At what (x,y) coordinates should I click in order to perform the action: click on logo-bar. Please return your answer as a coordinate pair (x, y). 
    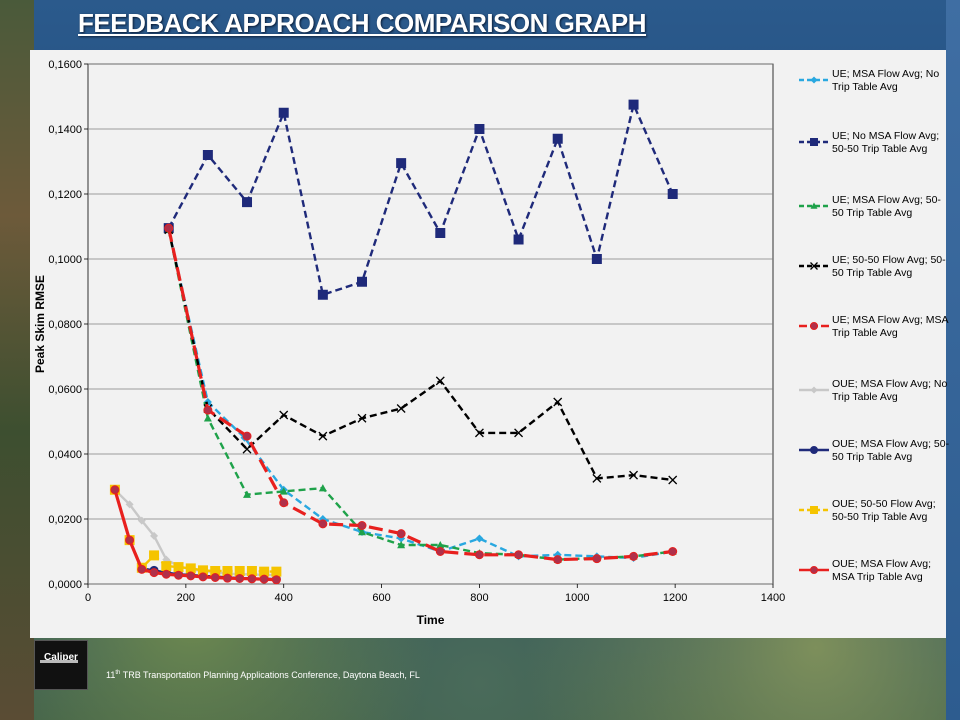
    Looking at the image, I should click on (59, 661).